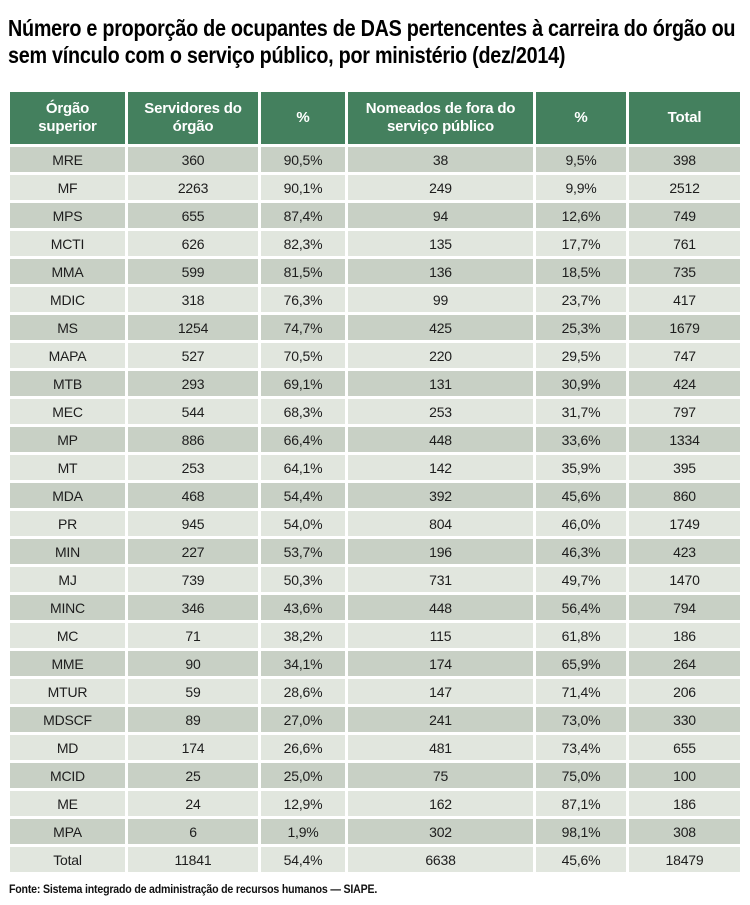  Describe the element at coordinates (193, 439) in the screenshot. I see `table-cell: 886` at that location.